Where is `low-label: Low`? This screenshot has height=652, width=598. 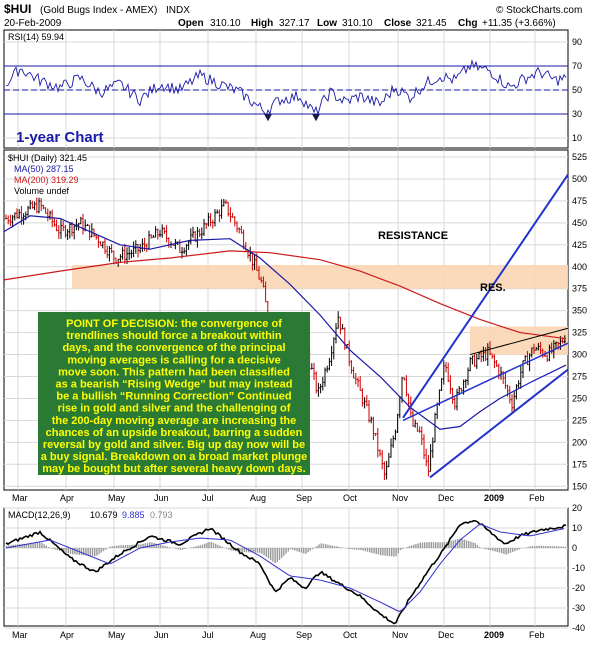
low-label: Low is located at coordinates (327, 23).